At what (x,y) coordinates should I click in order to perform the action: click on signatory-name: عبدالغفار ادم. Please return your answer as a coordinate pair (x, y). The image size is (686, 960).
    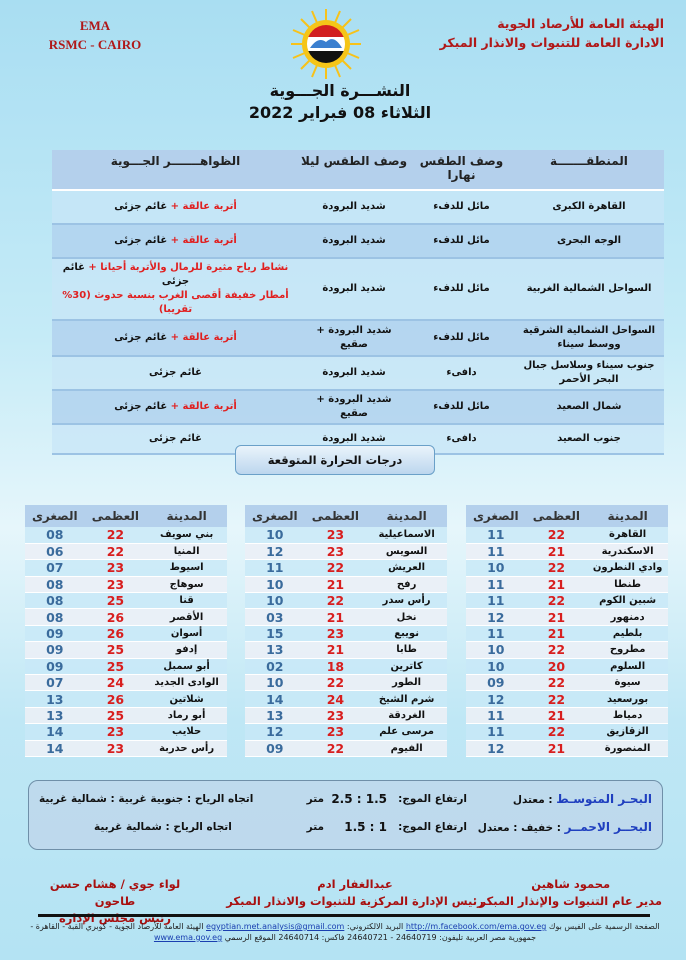
    Looking at the image, I should click on (355, 884).